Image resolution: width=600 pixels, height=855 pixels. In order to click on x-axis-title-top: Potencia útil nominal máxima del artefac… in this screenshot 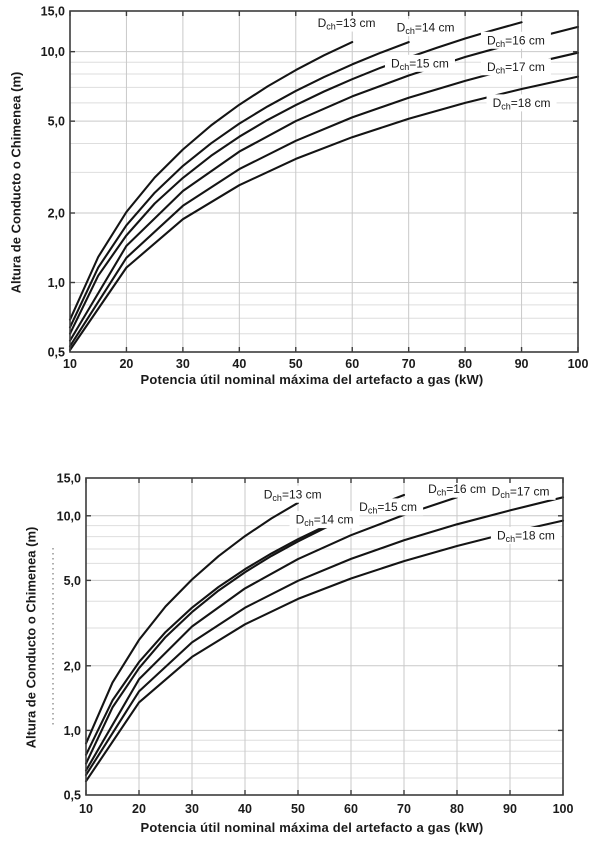, I will do `click(312, 379)`.